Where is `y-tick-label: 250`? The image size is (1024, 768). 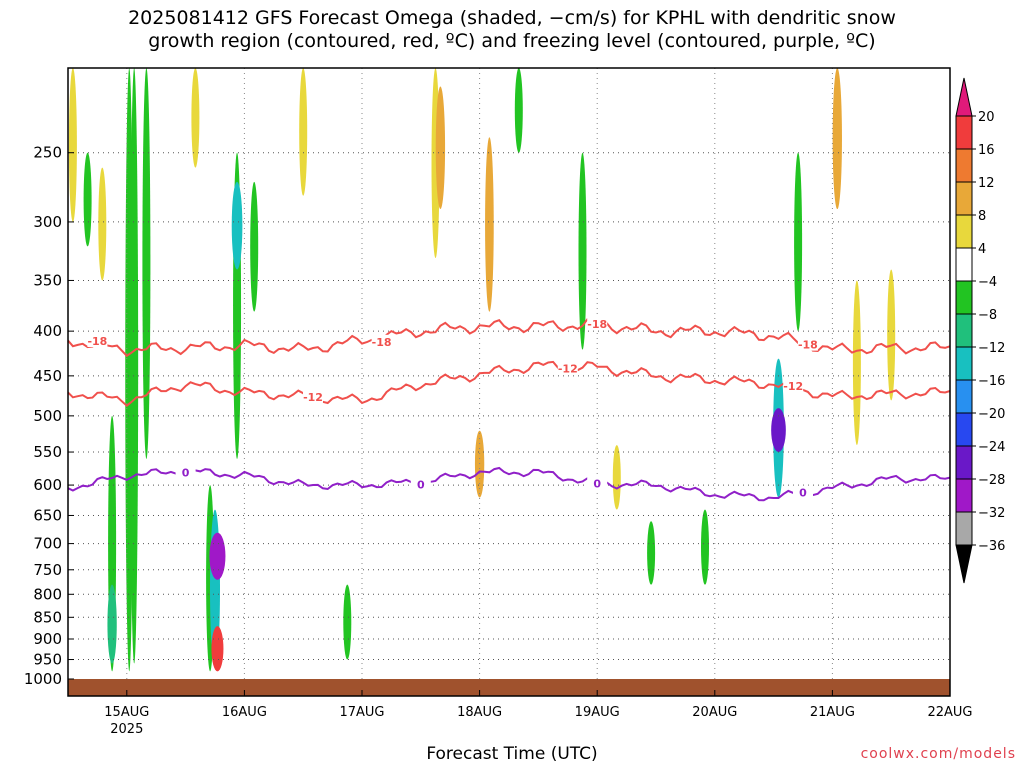
y-tick-label: 250 is located at coordinates (47, 153).